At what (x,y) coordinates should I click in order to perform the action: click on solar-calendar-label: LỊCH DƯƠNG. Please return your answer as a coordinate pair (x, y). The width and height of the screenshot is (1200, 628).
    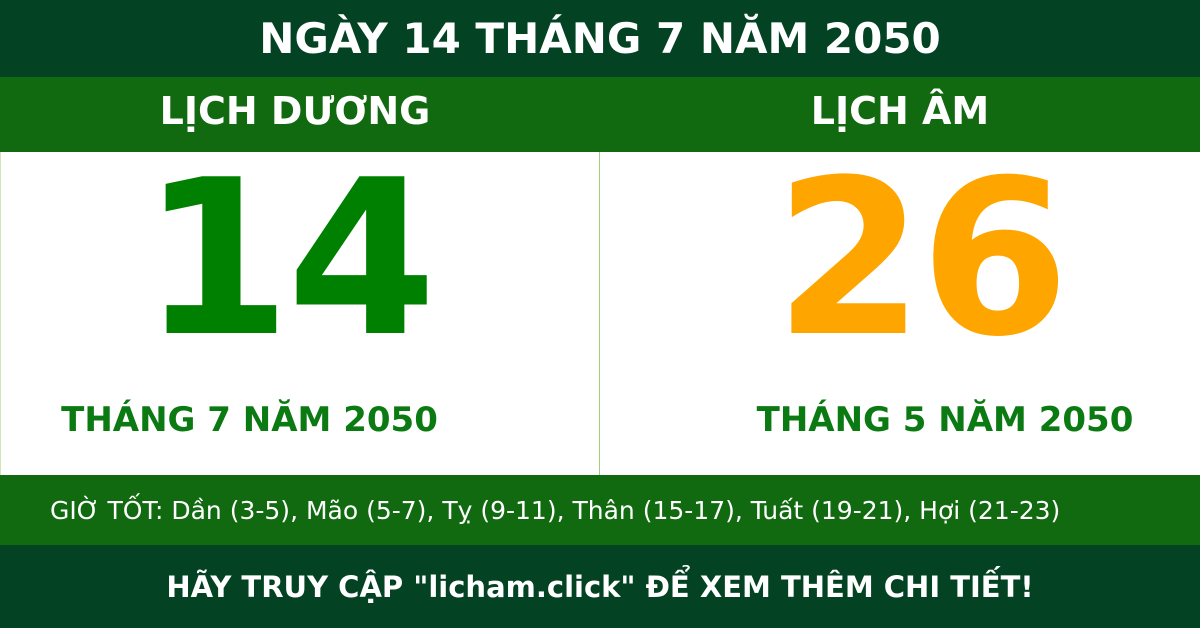
    Looking at the image, I should click on (295, 110).